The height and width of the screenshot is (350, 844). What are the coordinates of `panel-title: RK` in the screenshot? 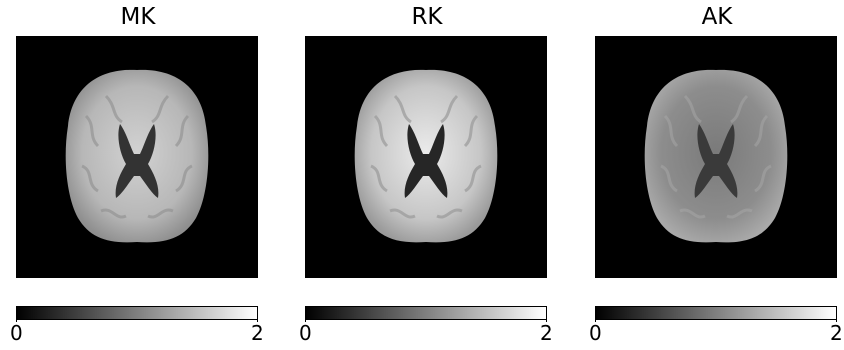 It's located at (427, 17).